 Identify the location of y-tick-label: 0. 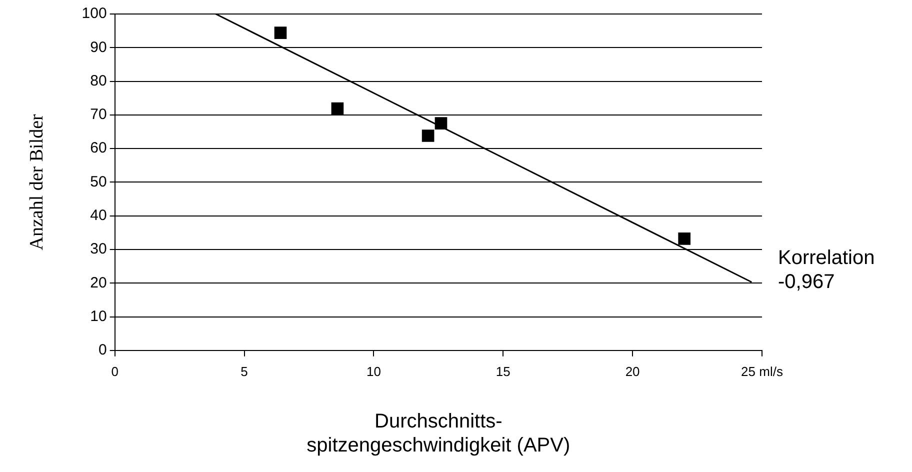
(102, 350).